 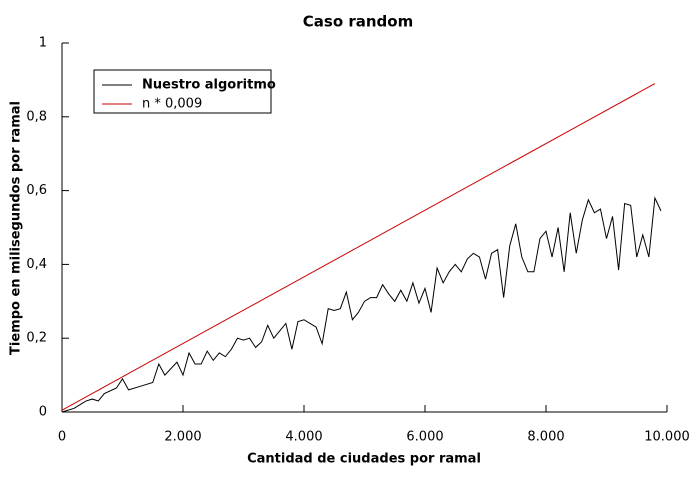 I want to click on legend-label: Nuestro algoritmo, so click(x=209, y=85).